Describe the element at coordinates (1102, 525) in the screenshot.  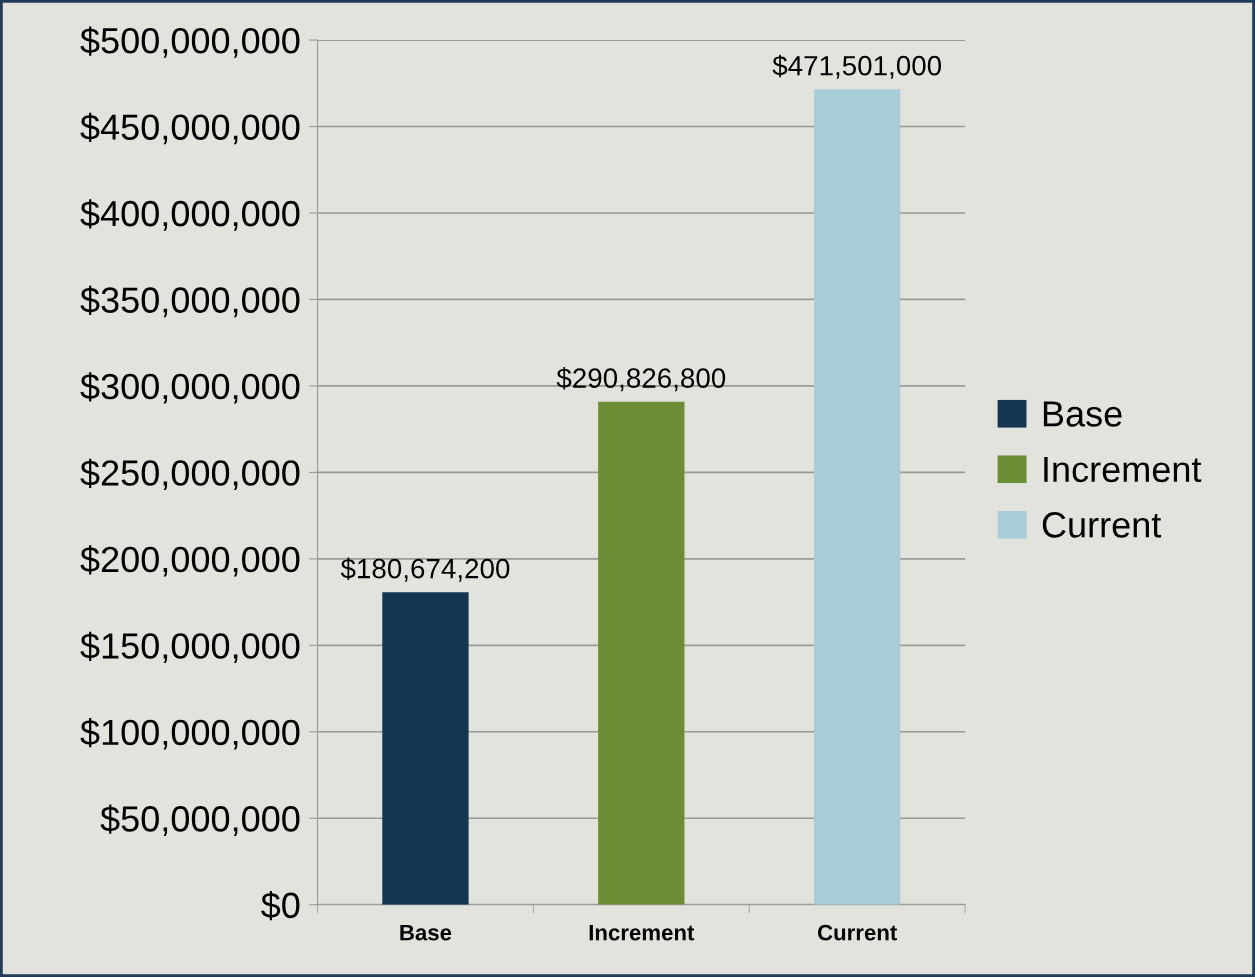
I see `legend-label: Current` at that location.